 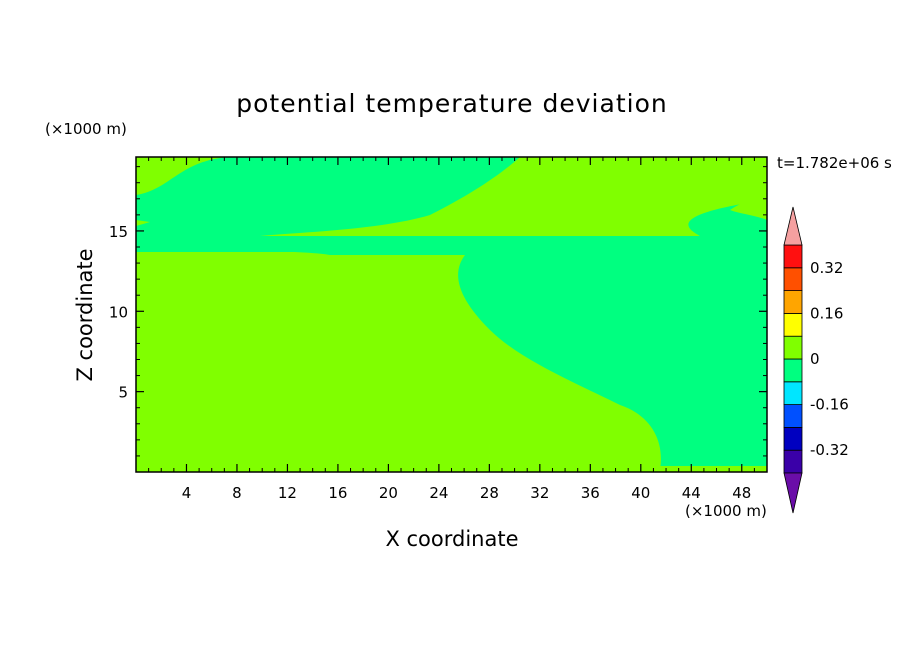 What do you see at coordinates (741, 493) in the screenshot?
I see `x-tick-label: 48` at bounding box center [741, 493].